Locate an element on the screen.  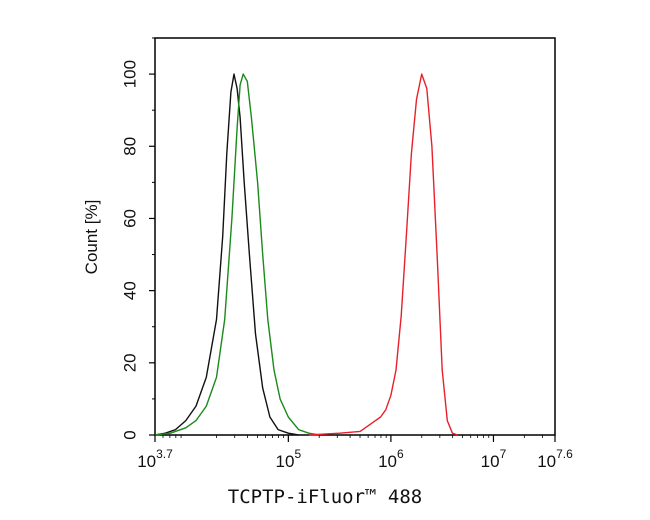
y-tick-label: 60 is located at coordinates (129, 218).